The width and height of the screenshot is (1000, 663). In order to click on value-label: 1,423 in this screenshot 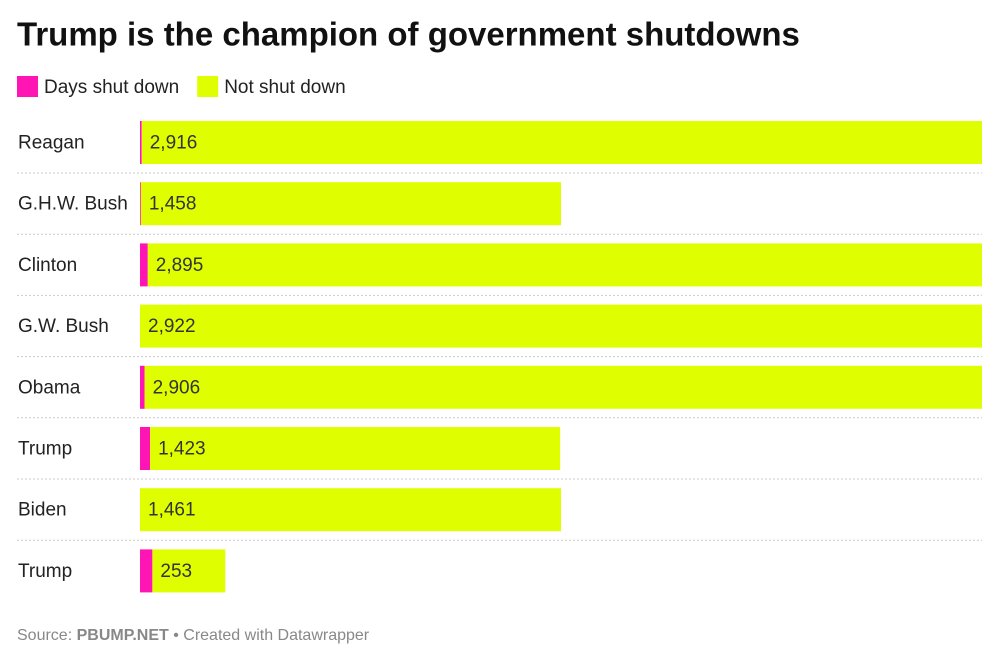, I will do `click(182, 449)`.